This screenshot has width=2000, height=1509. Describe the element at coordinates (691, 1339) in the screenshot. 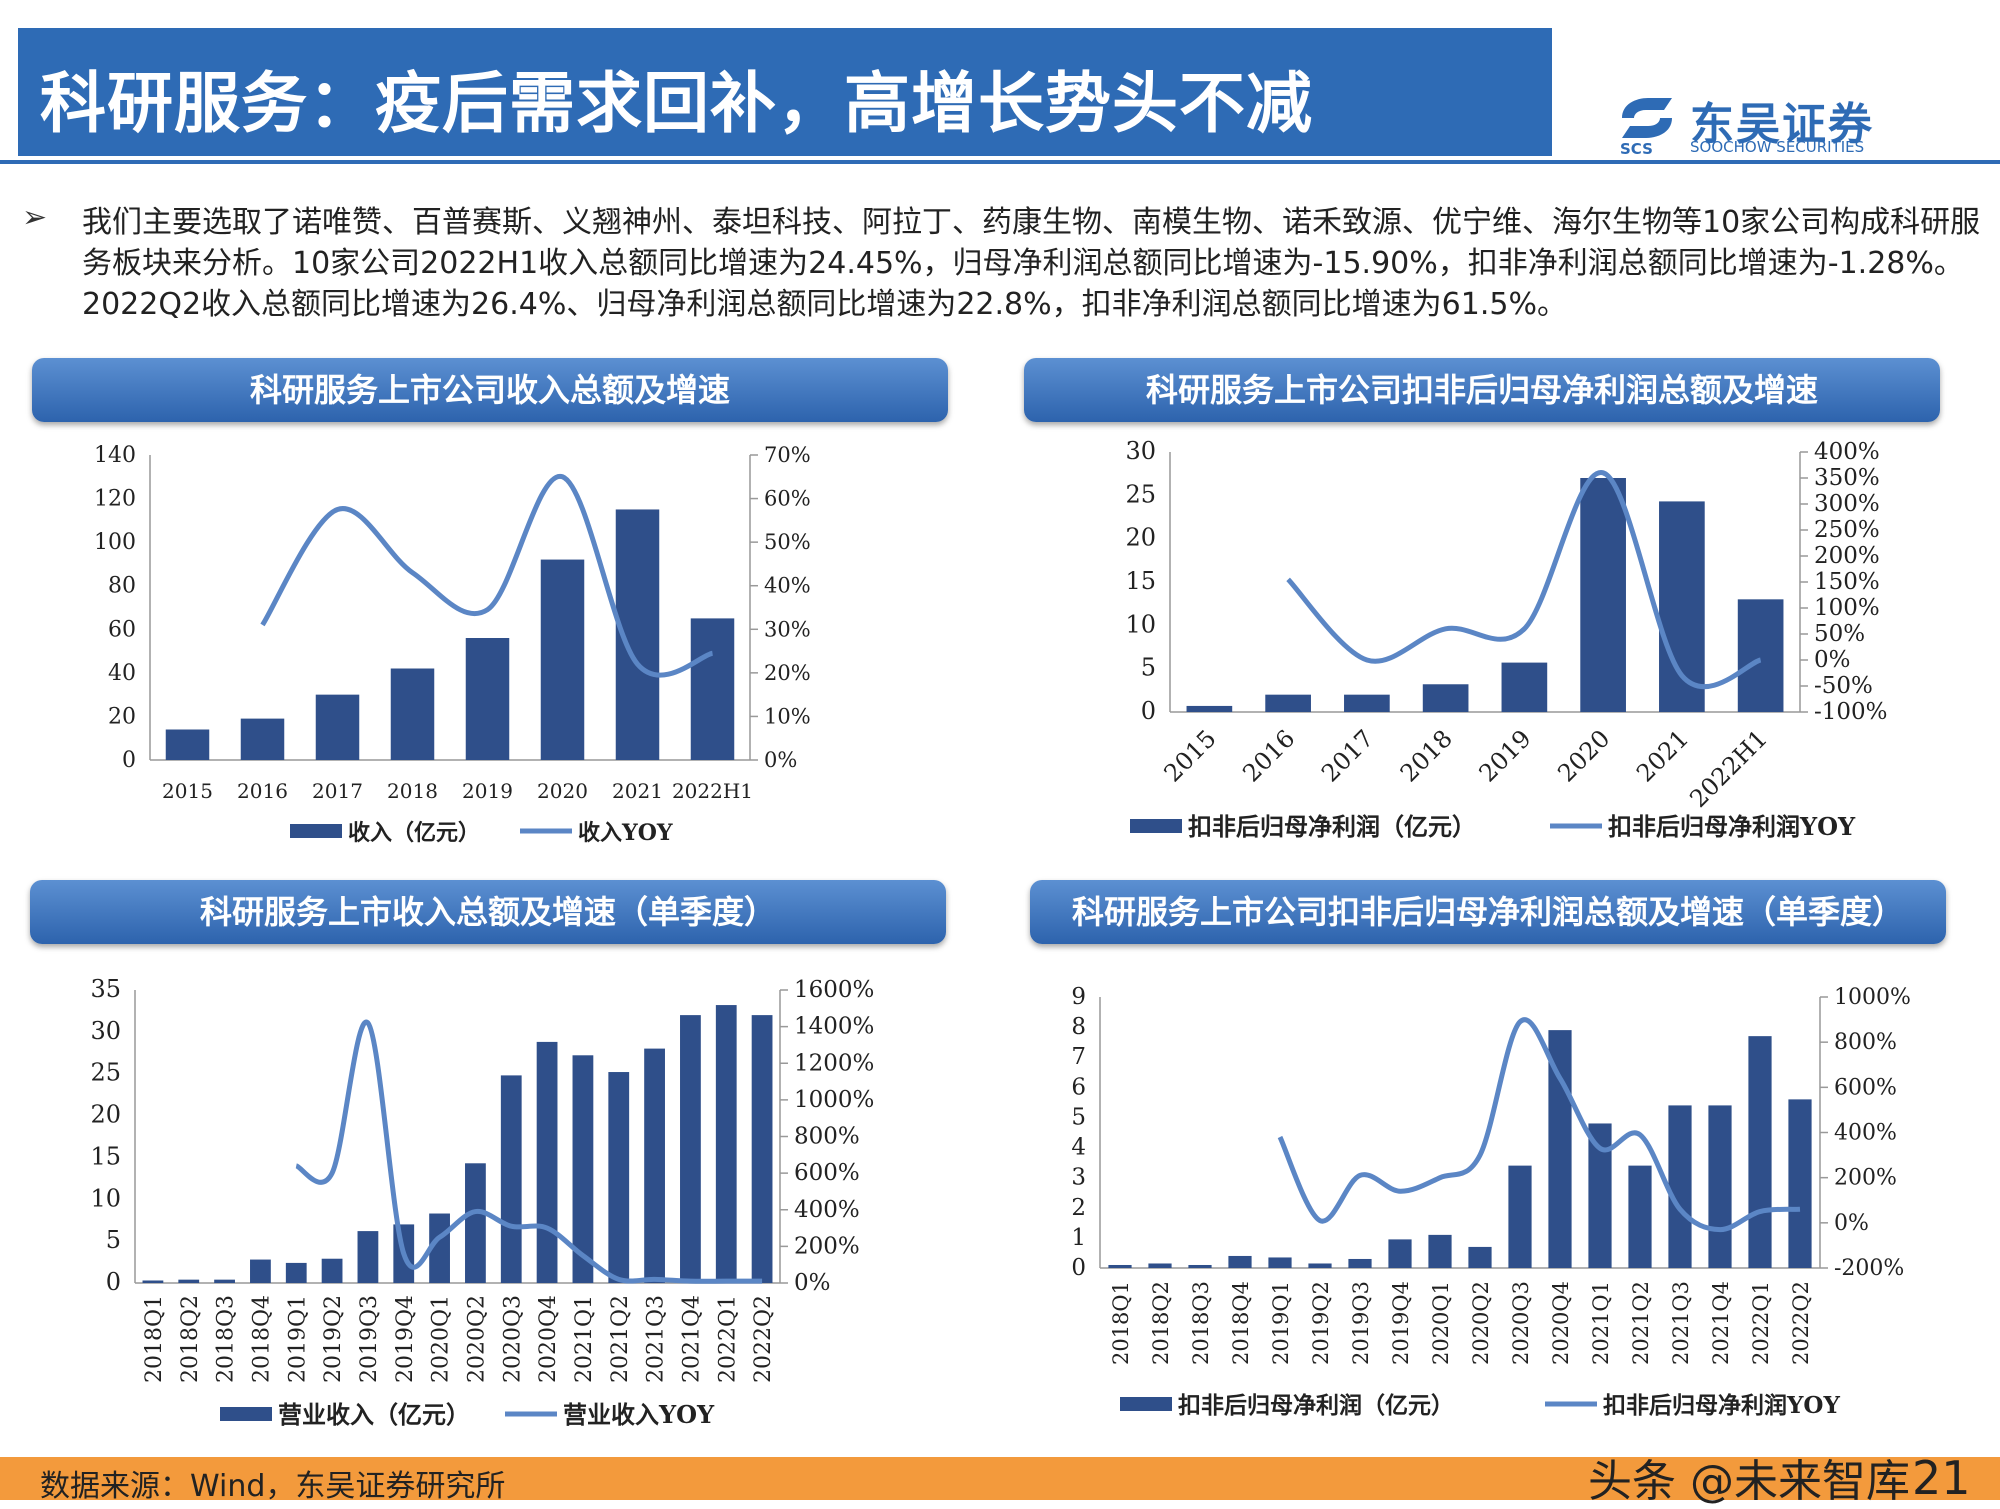

I see `x-tick-label: 2021Q4` at that location.